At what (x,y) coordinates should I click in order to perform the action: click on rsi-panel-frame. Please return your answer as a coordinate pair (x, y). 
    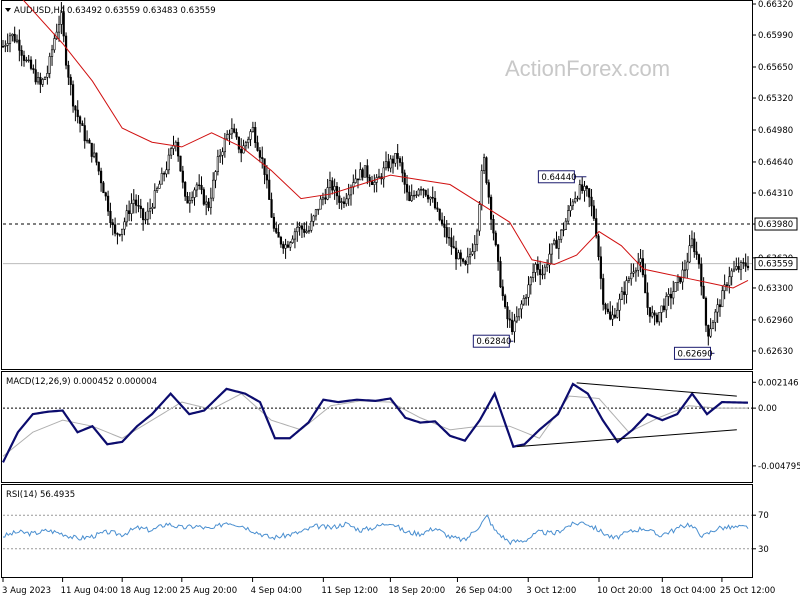
    Looking at the image, I should click on (377, 531).